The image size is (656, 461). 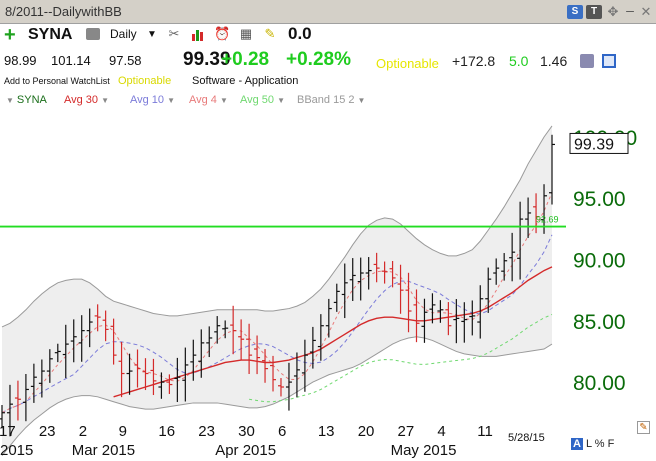 I want to click on legend-item-avg10: Avg 10 ▼, so click(x=152, y=100).